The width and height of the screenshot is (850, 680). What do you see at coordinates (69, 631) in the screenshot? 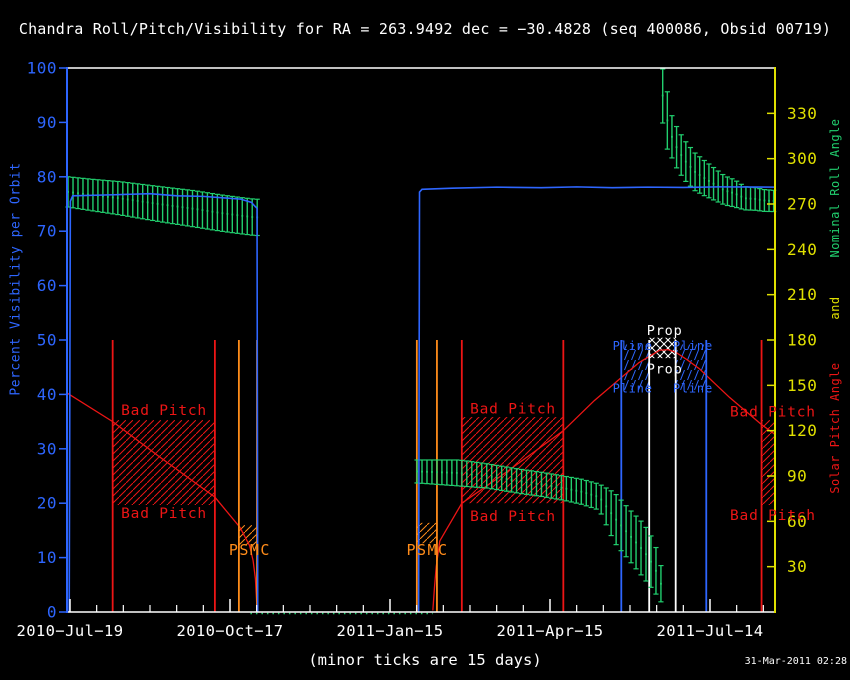
I see `x-axis-date-label: 2010−Jul−19` at bounding box center [69, 631].